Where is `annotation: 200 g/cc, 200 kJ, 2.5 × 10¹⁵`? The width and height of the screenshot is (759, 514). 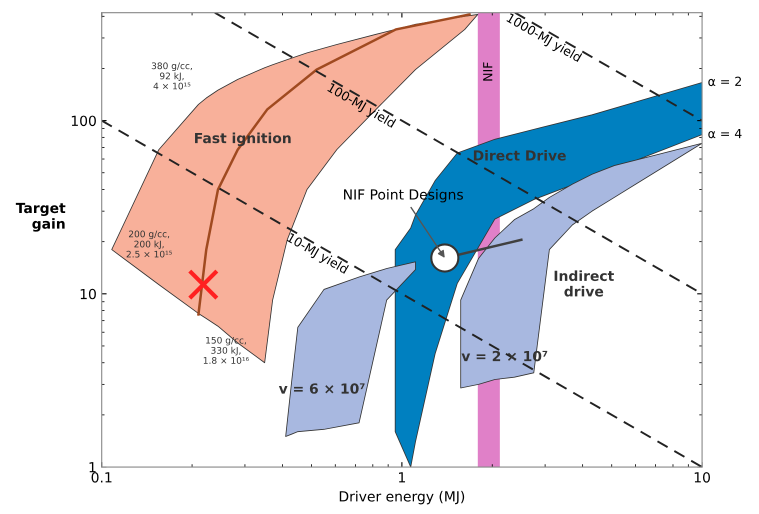
annotation: 200 g/cc, 200 kJ, 2.5 × 10¹⁵ is located at coordinates (149, 244).